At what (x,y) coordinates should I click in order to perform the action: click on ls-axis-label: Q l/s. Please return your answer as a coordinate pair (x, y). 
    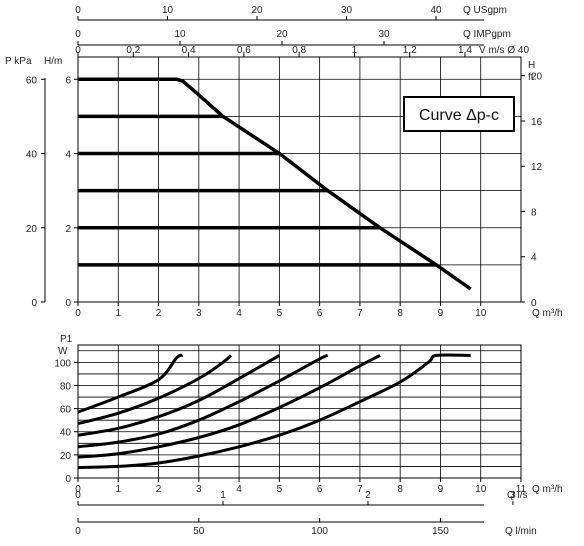
    Looking at the image, I should click on (517, 495).